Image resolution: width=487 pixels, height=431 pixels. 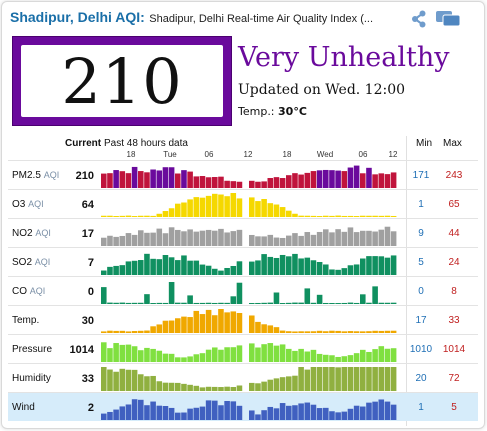 What do you see at coordinates (419, 19) in the screenshot?
I see `share-icon` at bounding box center [419, 19].